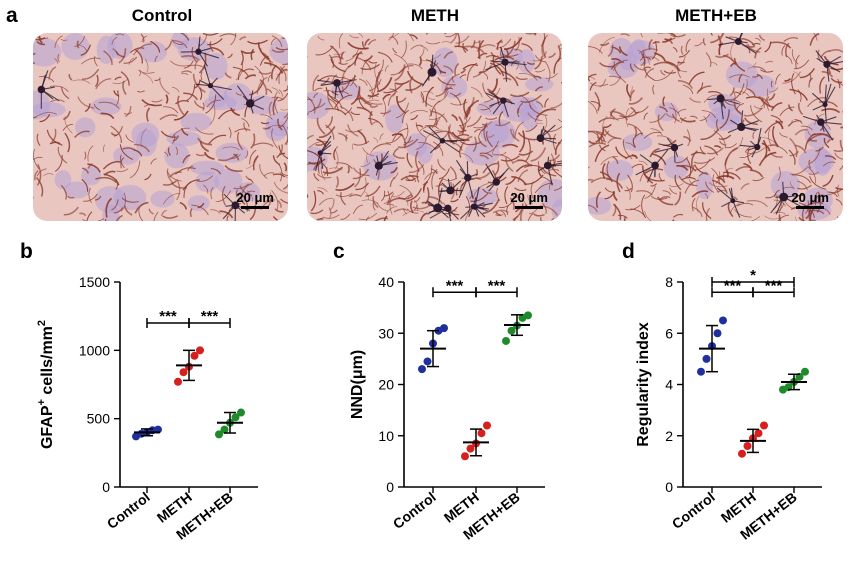  Describe the element at coordinates (47, 362) in the screenshot. I see `y-axis-label-part: cells/mm` at that location.